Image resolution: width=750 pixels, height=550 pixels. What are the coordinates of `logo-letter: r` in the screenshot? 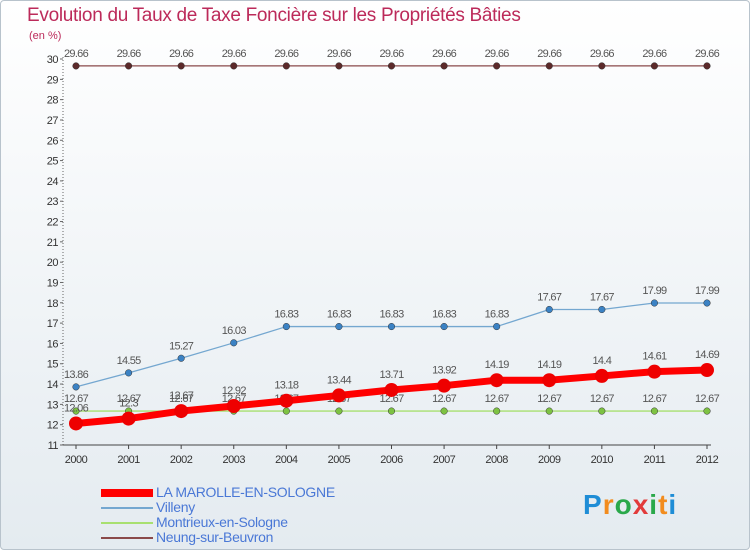 It's located at (608, 504).